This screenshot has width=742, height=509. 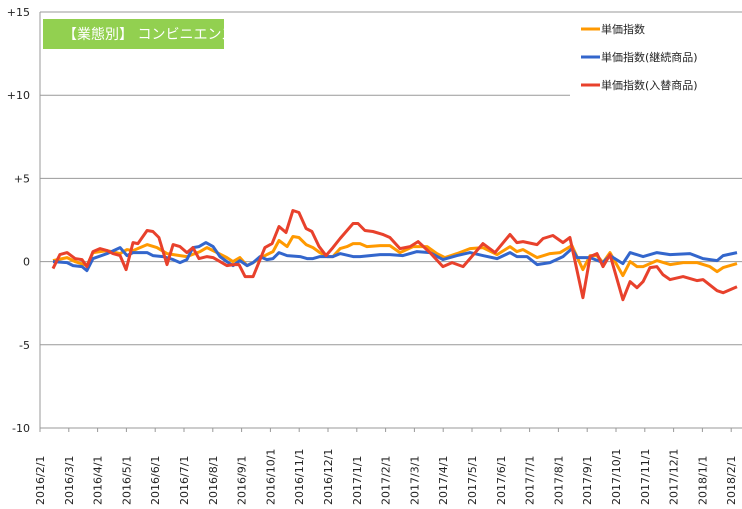 What do you see at coordinates (69, 480) in the screenshot?
I see `x-tick-label: 2016/3/1` at bounding box center [69, 480].